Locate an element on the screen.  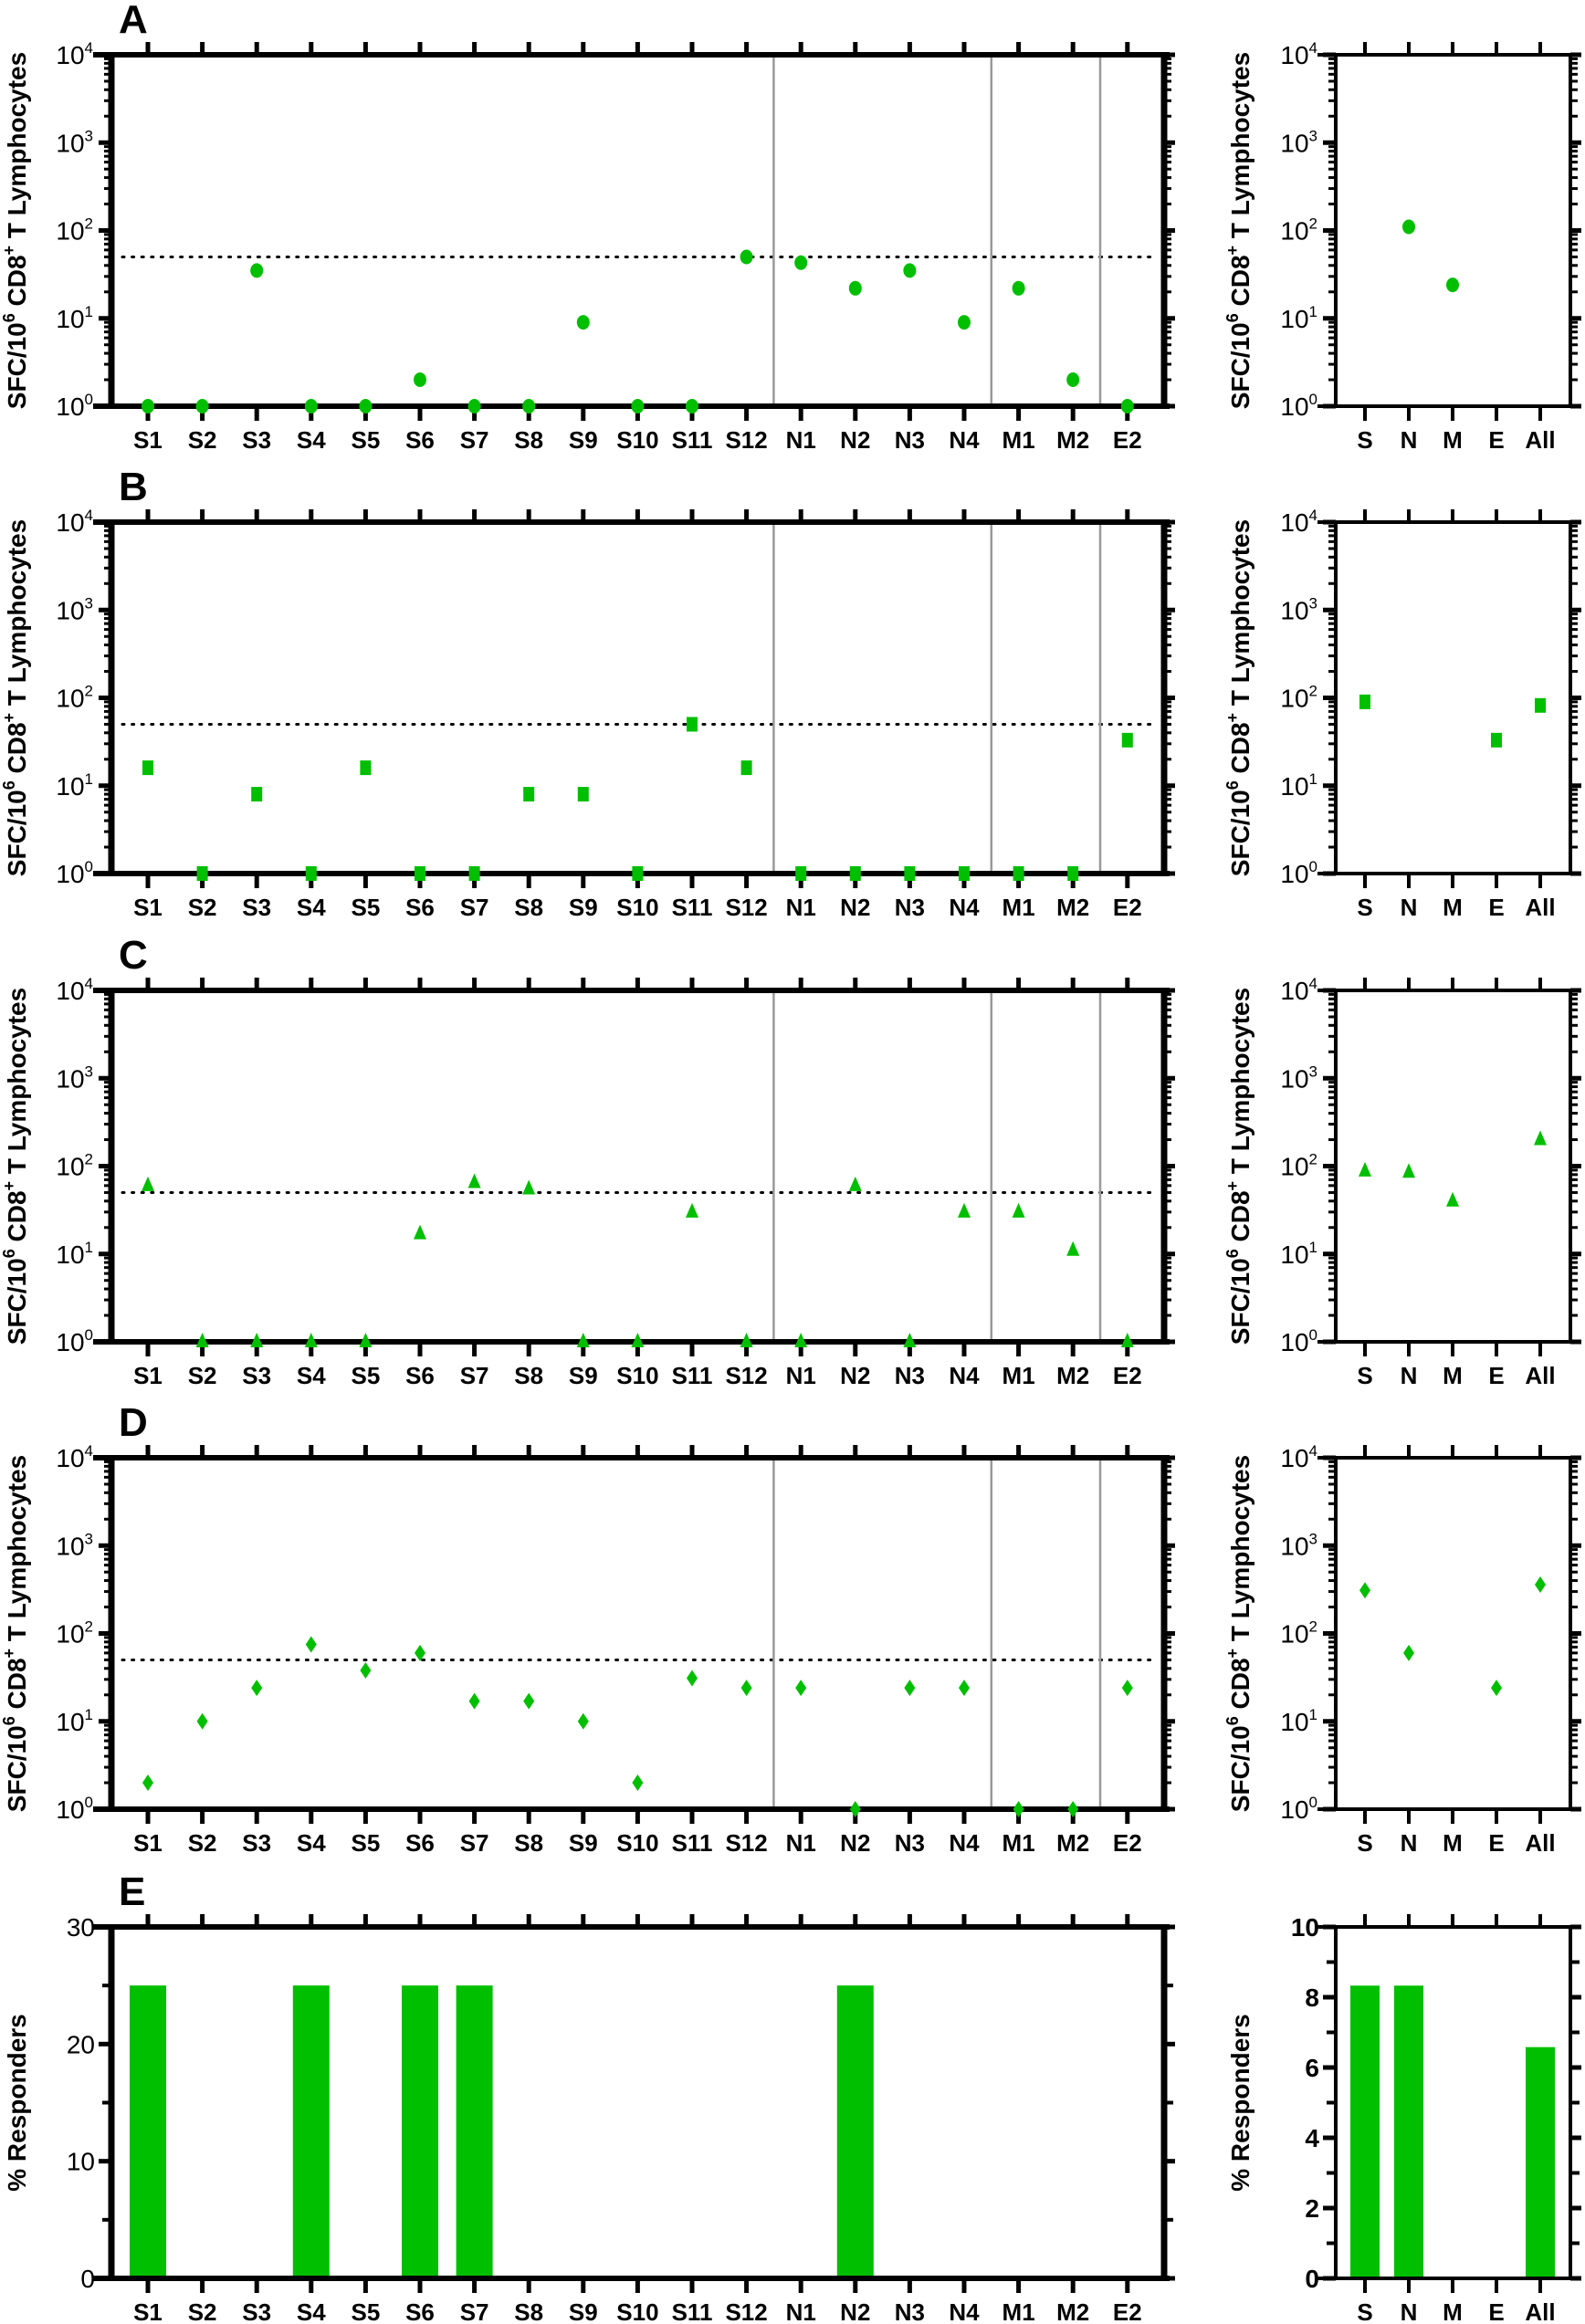
panel-label: C is located at coordinates (133, 955).